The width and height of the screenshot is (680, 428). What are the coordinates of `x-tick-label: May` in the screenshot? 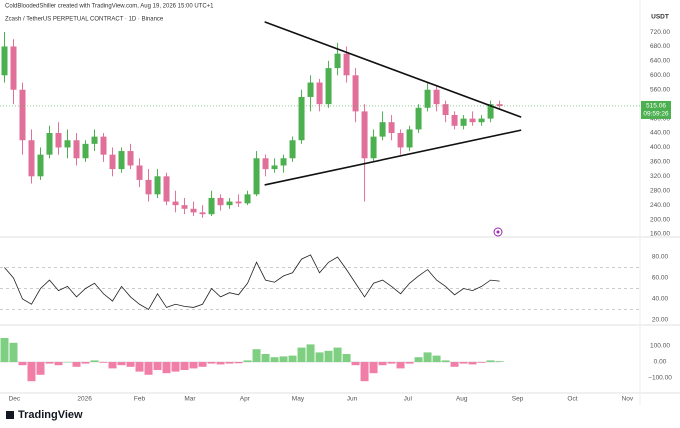 It's located at (298, 399).